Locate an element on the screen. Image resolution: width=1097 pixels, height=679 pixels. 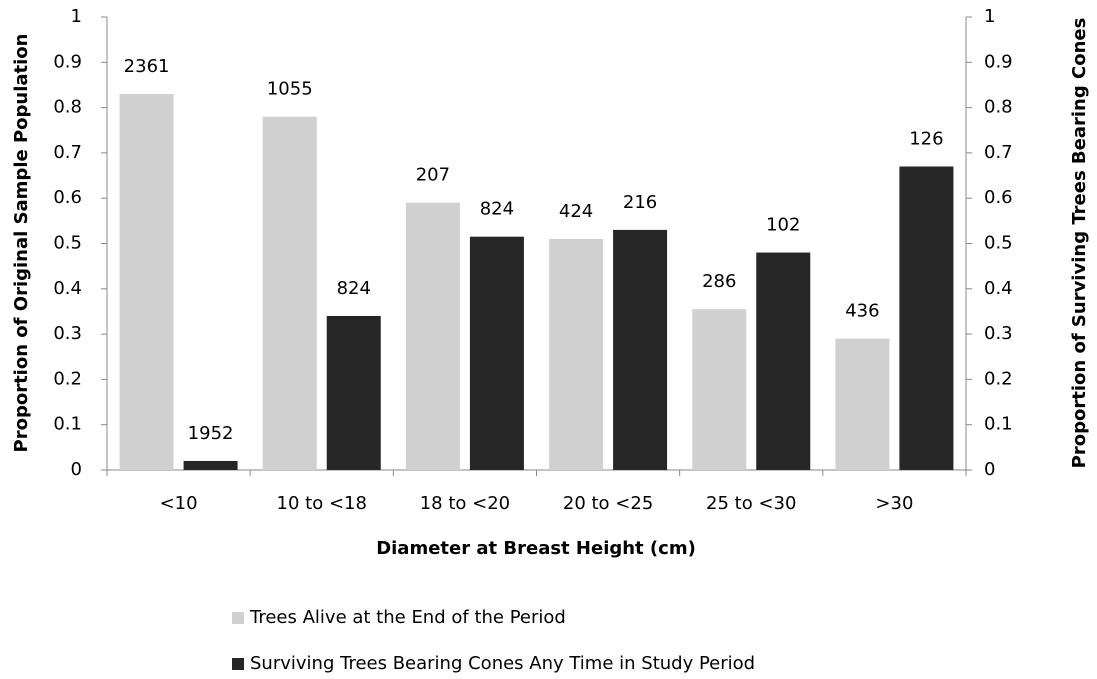
x-tick-label: <10 is located at coordinates (179, 503).